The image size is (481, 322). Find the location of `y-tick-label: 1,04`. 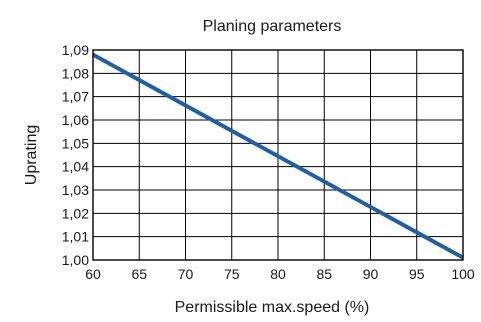

y-tick-label: 1,04 is located at coordinates (75, 167).